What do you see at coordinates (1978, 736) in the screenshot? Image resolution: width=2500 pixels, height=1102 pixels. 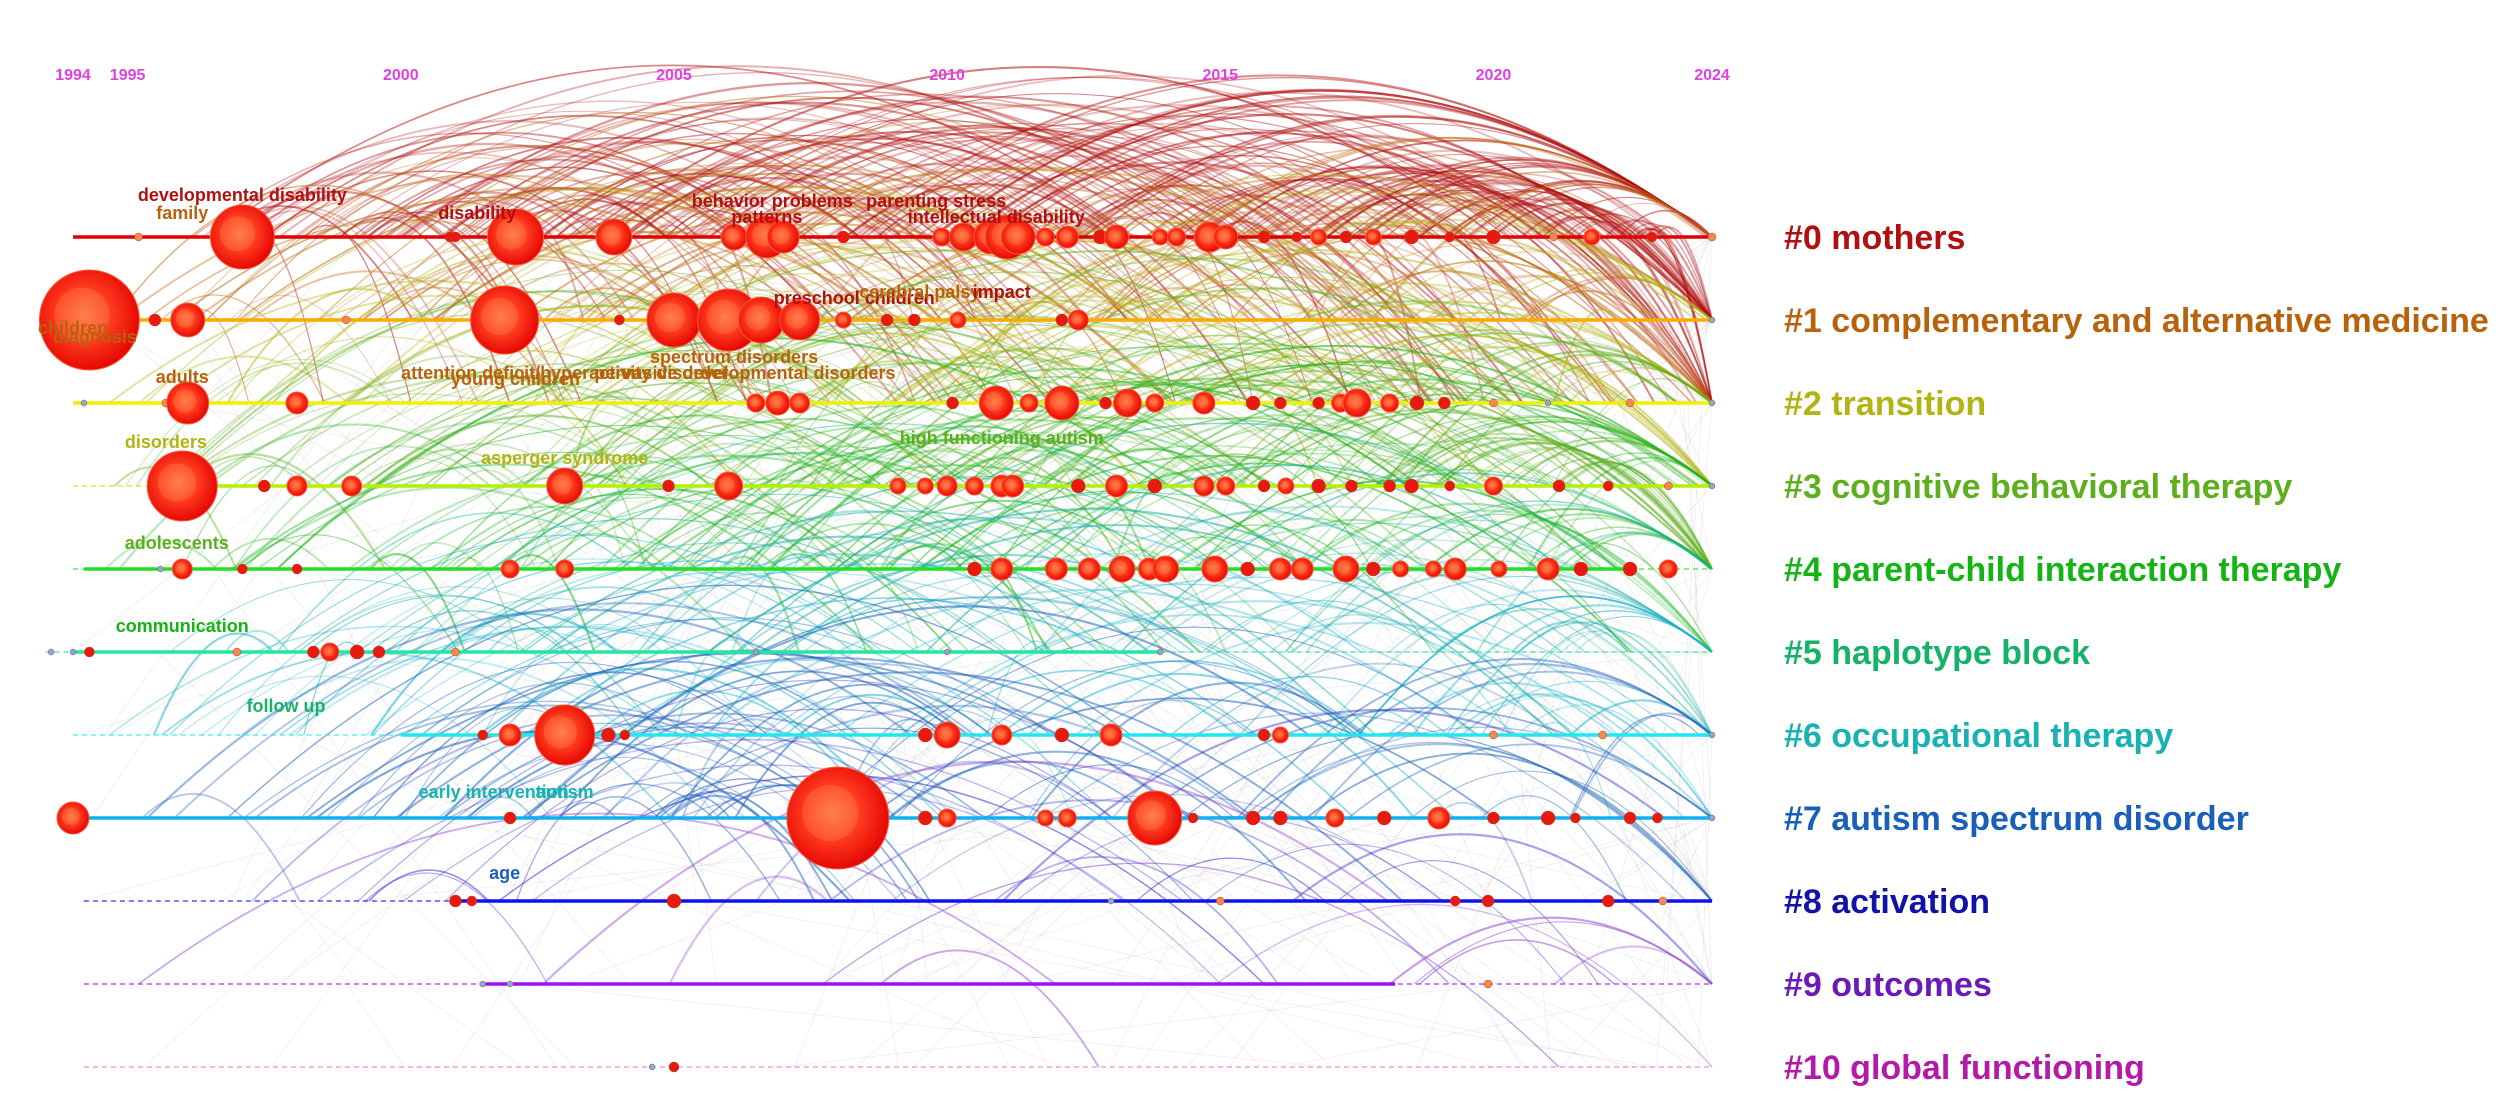 I see `cluster-label: #6 occupational therapy` at bounding box center [1978, 736].